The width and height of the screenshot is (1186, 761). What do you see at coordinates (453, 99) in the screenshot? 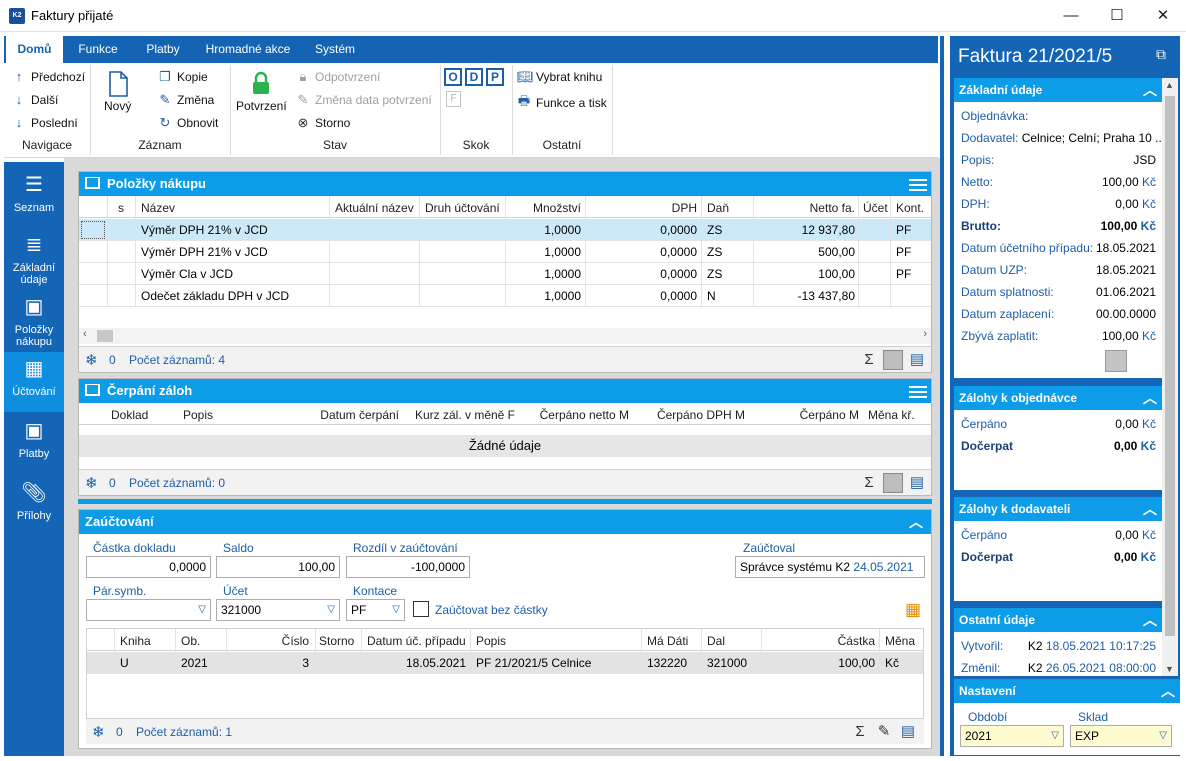
I see `jump-f-button: F` at bounding box center [453, 99].